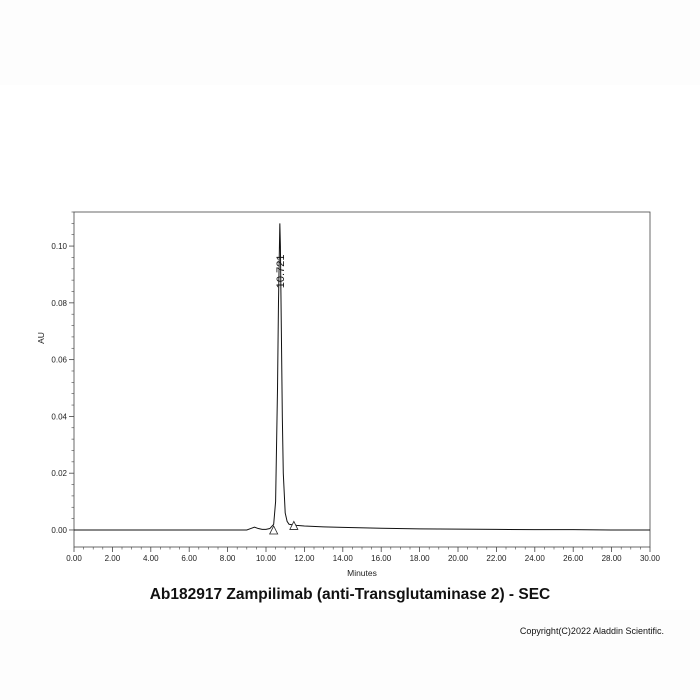  Describe the element at coordinates (304, 558) in the screenshot. I see `x-tick-label-6: 12.00` at that location.